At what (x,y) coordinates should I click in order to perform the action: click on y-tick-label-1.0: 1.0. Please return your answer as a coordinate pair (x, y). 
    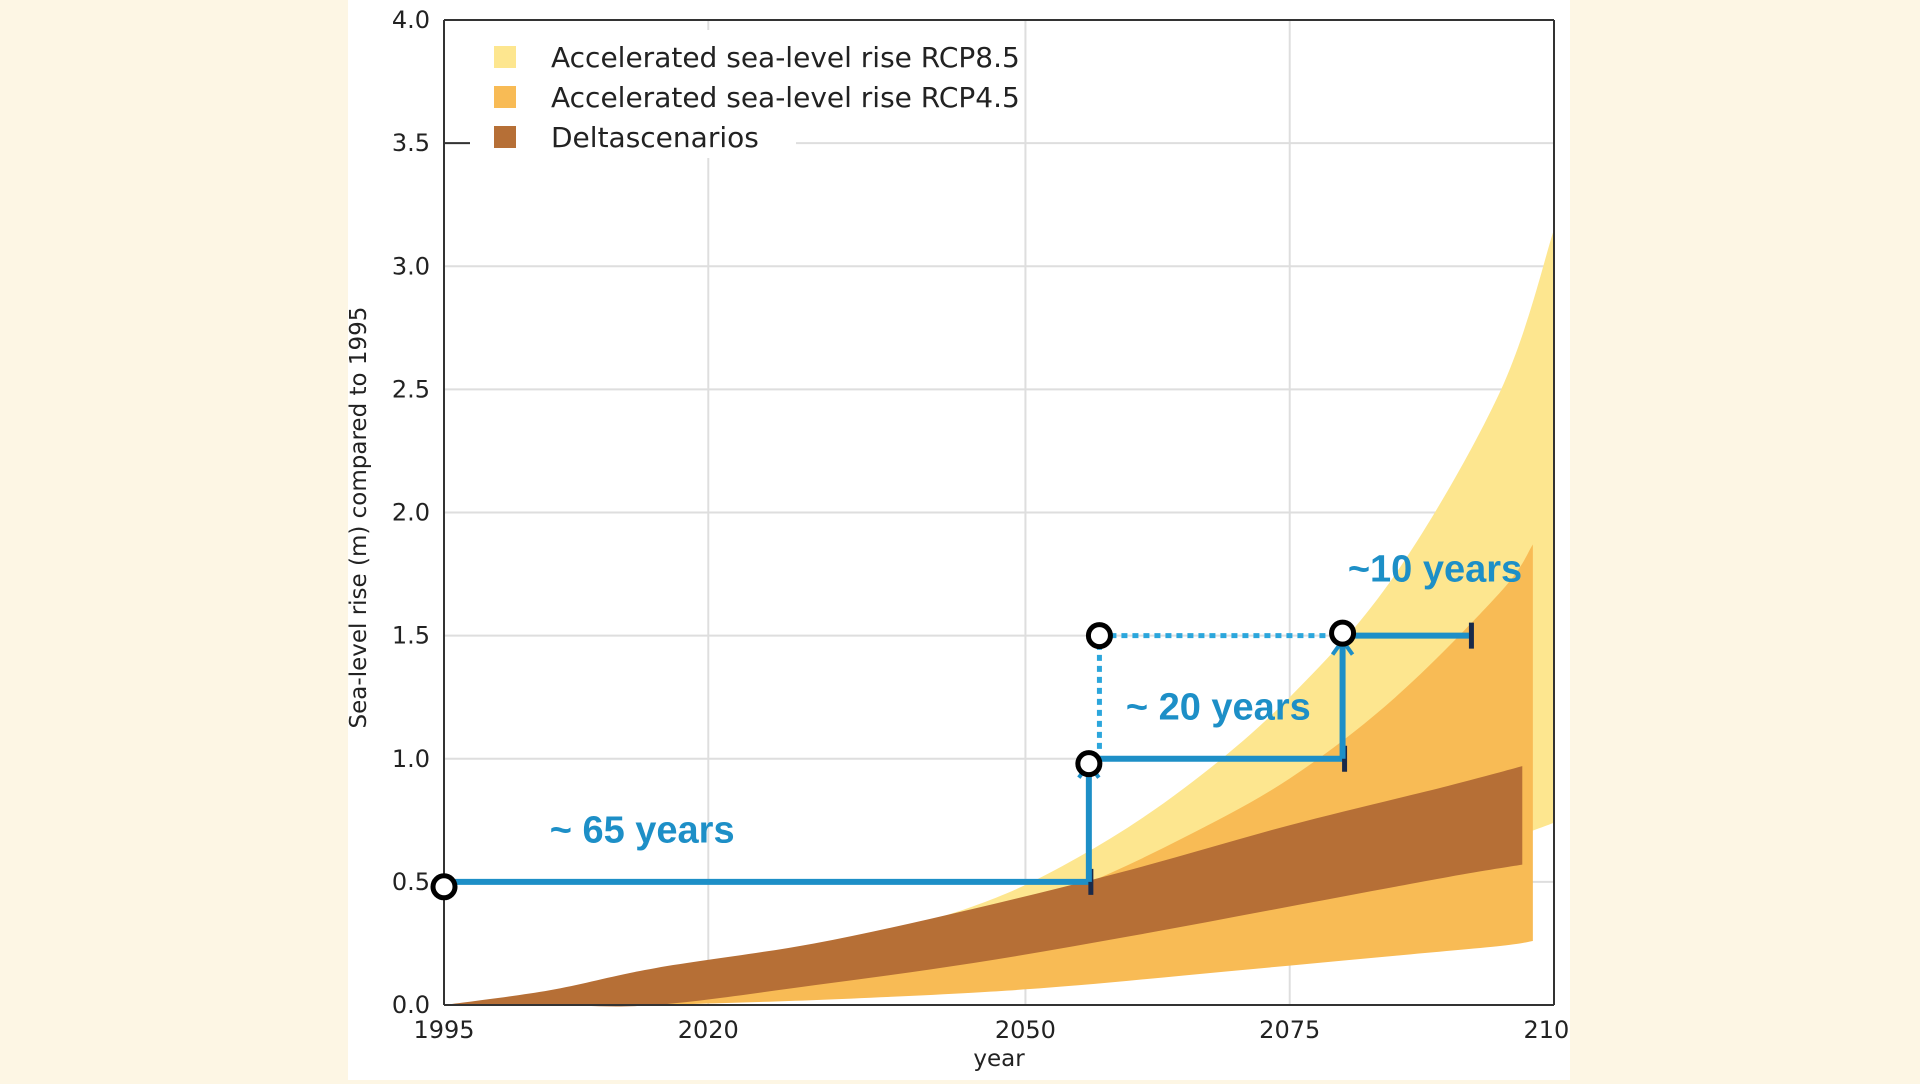
    Looking at the image, I should click on (411, 759).